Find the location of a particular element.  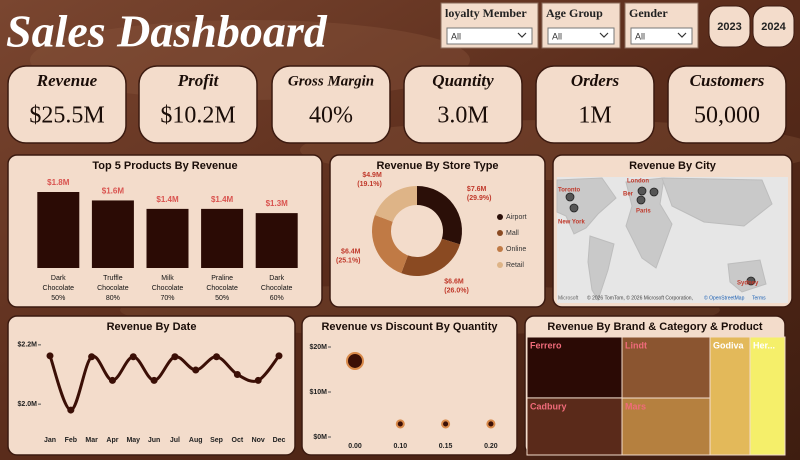

filter-label: Gender is located at coordinates (648, 13).